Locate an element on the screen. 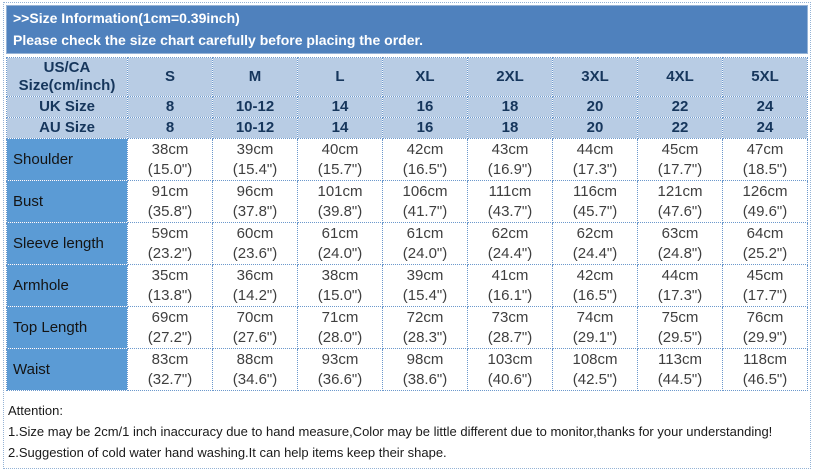 The width and height of the screenshot is (814, 475). uk-value: 20 is located at coordinates (595, 107).